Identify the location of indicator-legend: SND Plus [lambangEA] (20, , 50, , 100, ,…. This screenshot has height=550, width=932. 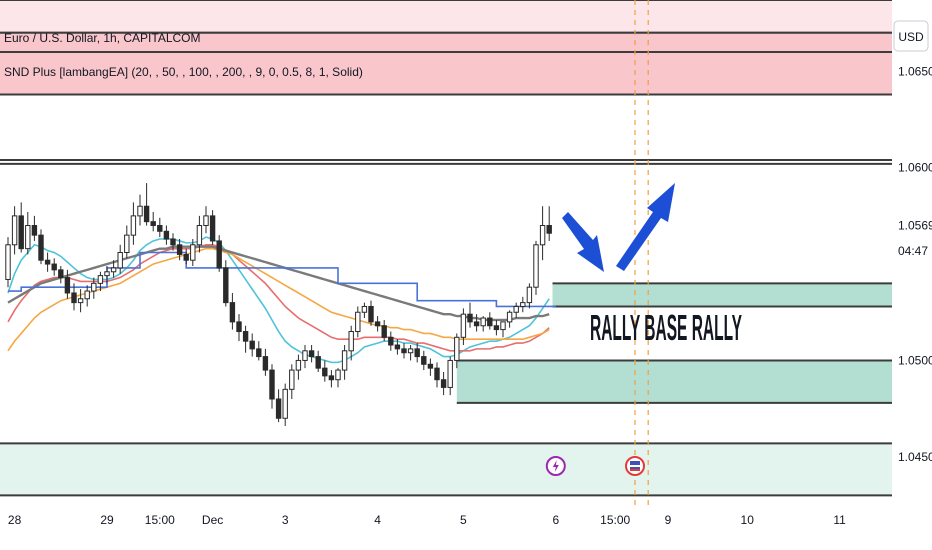
(183, 72).